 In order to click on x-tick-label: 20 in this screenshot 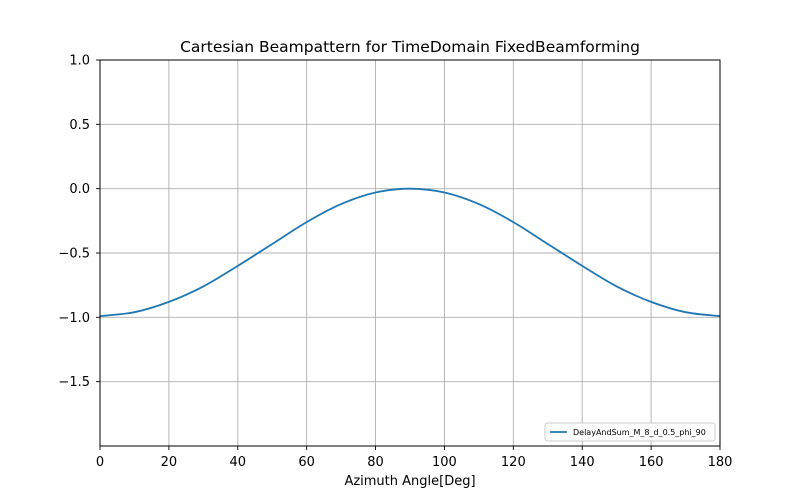, I will do `click(169, 462)`.